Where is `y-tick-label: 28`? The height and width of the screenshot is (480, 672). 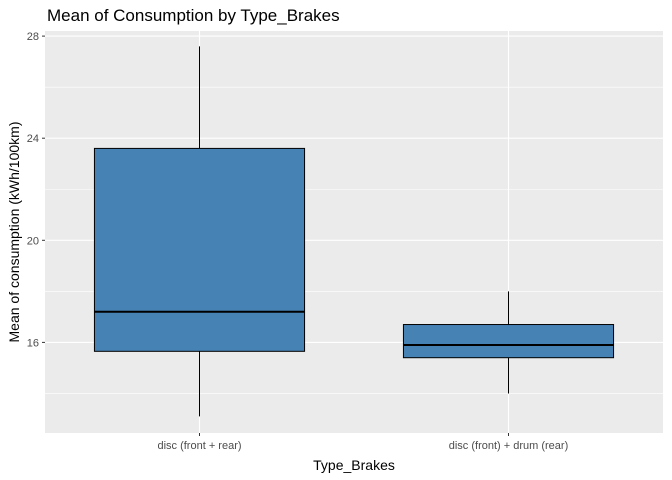 y-tick-label: 28 is located at coordinates (33, 37).